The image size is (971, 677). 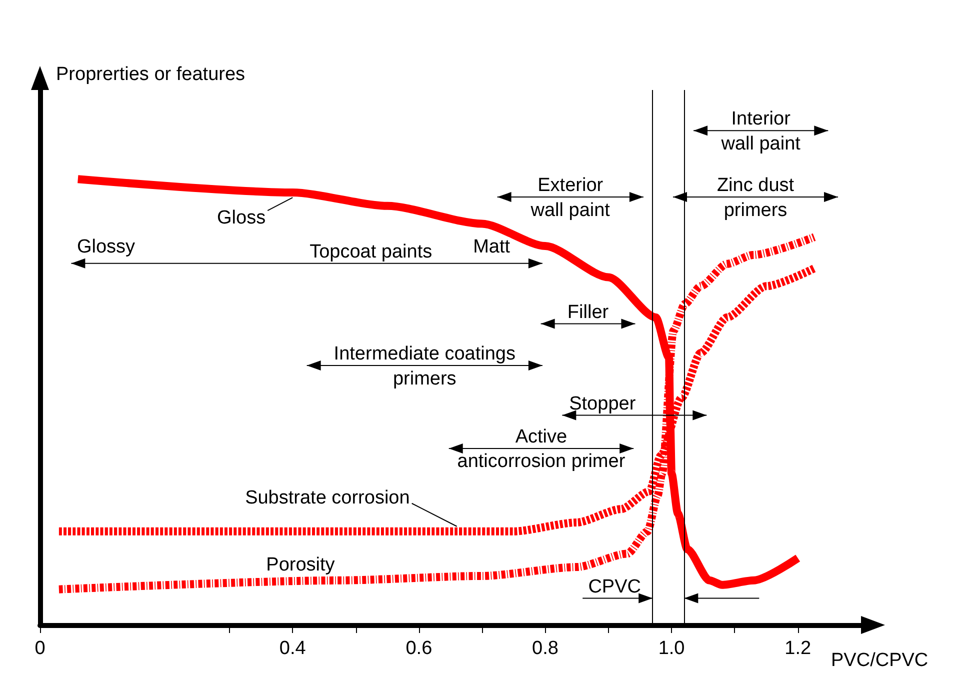 I want to click on x-tick-label: 0.6, so click(x=419, y=648).